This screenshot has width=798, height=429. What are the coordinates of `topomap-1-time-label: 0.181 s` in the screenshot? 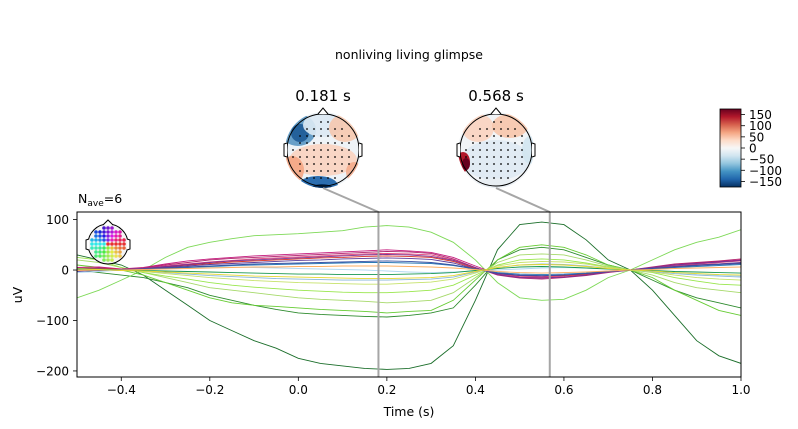 It's located at (323, 96).